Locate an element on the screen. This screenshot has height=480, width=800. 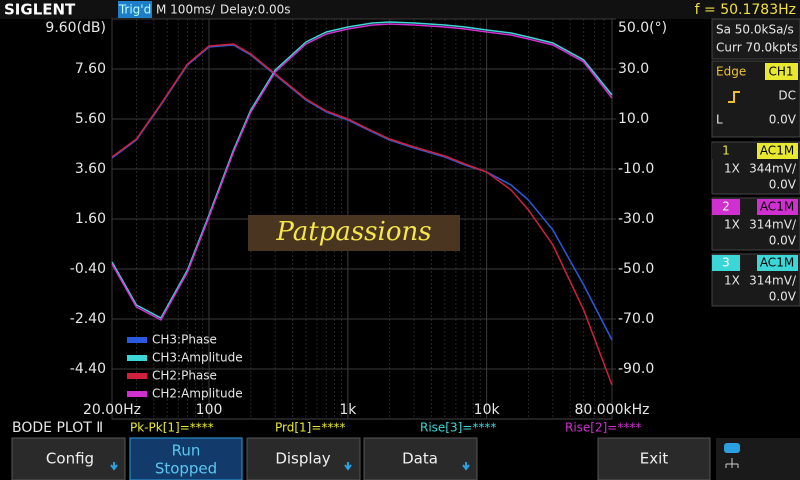
x-tick-label: 1k is located at coordinates (348, 410).